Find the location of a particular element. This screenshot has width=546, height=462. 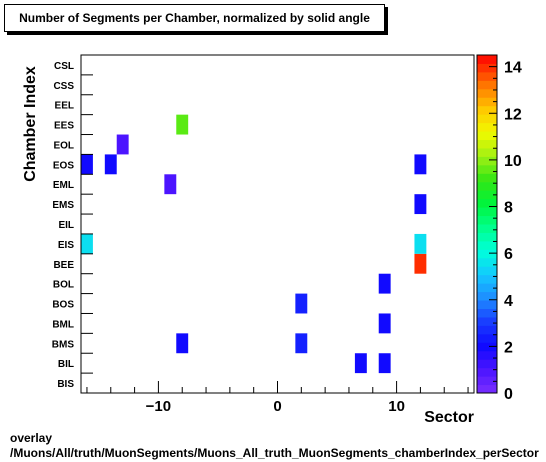

y-tick-label: EIL is located at coordinates (66, 225).